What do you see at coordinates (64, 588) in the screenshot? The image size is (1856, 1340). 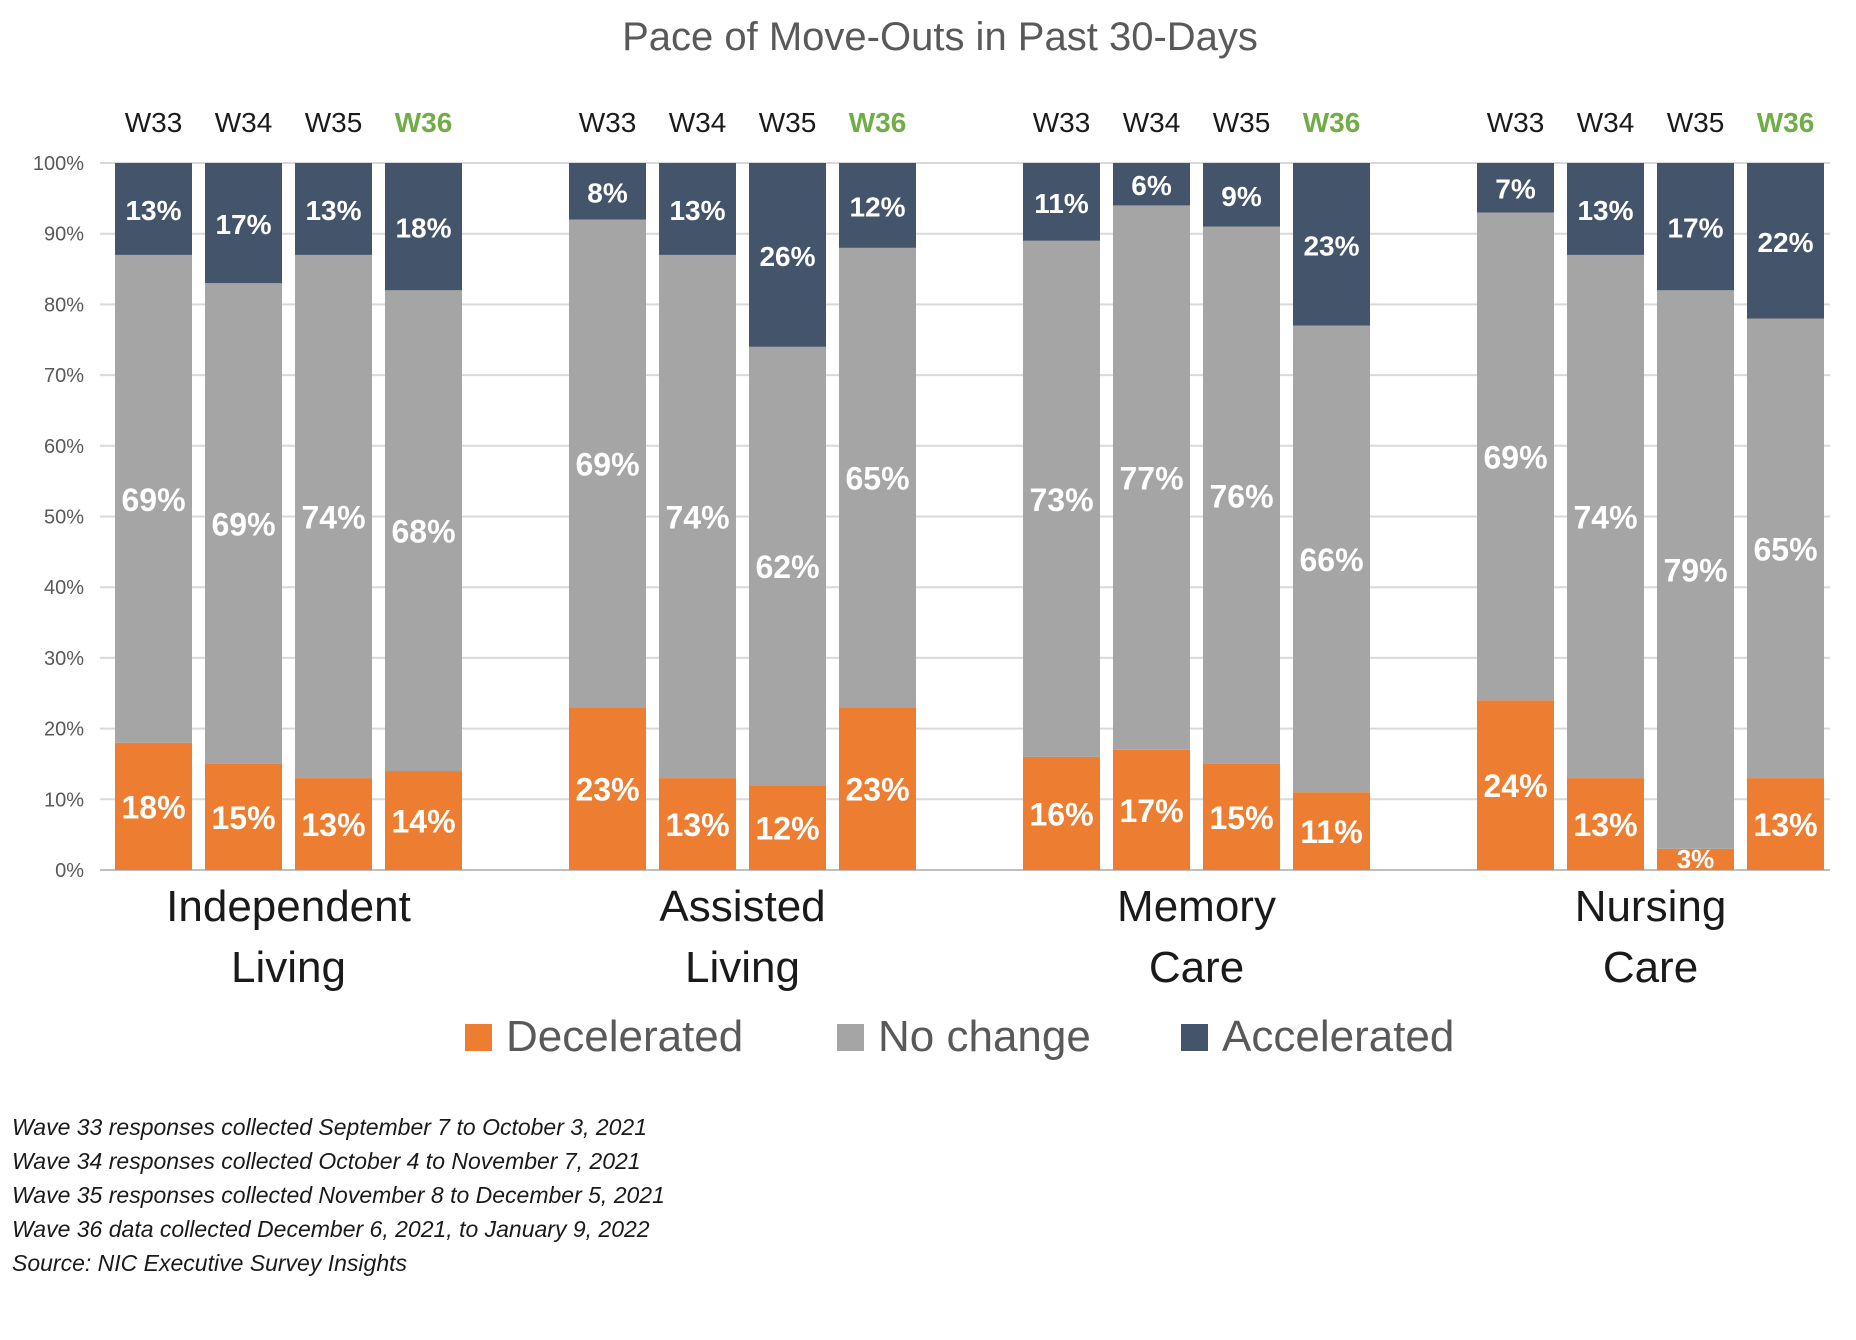 I see `y-tick-label: 40%` at bounding box center [64, 588].